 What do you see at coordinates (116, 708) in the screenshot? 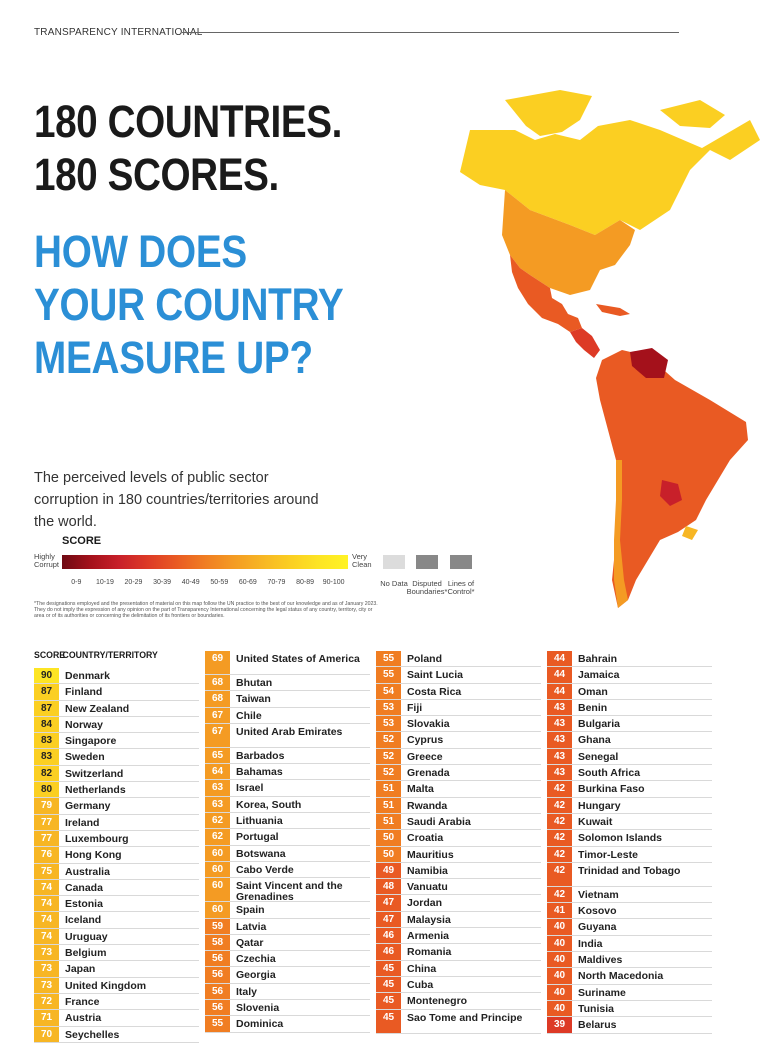
I see `table-row: 87 New Zealand` at bounding box center [116, 708].